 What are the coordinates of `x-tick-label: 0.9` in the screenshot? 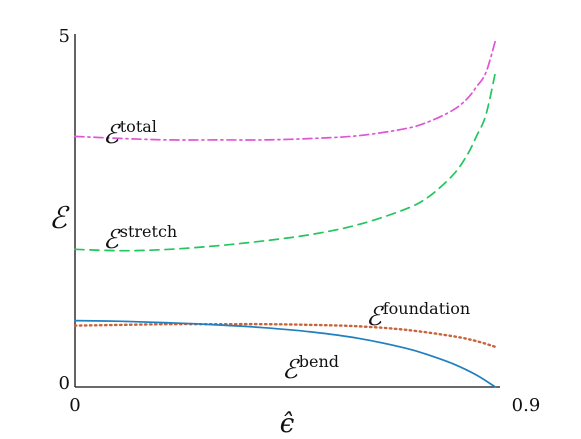 It's located at (526, 405).